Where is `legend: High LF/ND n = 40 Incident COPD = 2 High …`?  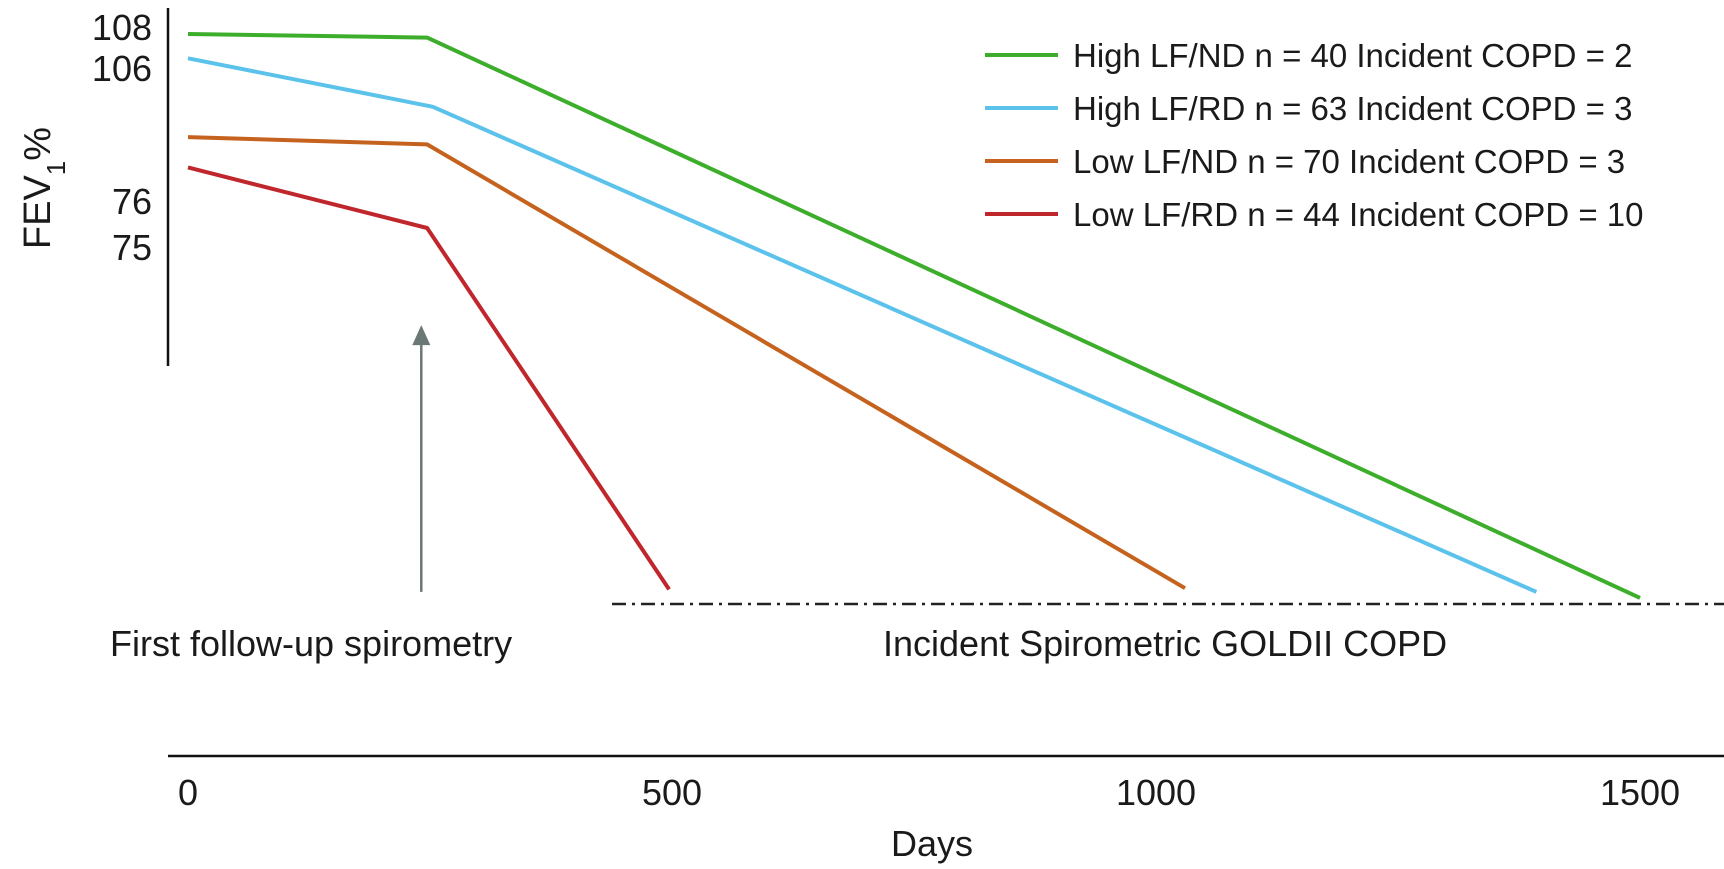 legend: High LF/ND n = 40 Incident COPD = 2 High … is located at coordinates (1314, 135).